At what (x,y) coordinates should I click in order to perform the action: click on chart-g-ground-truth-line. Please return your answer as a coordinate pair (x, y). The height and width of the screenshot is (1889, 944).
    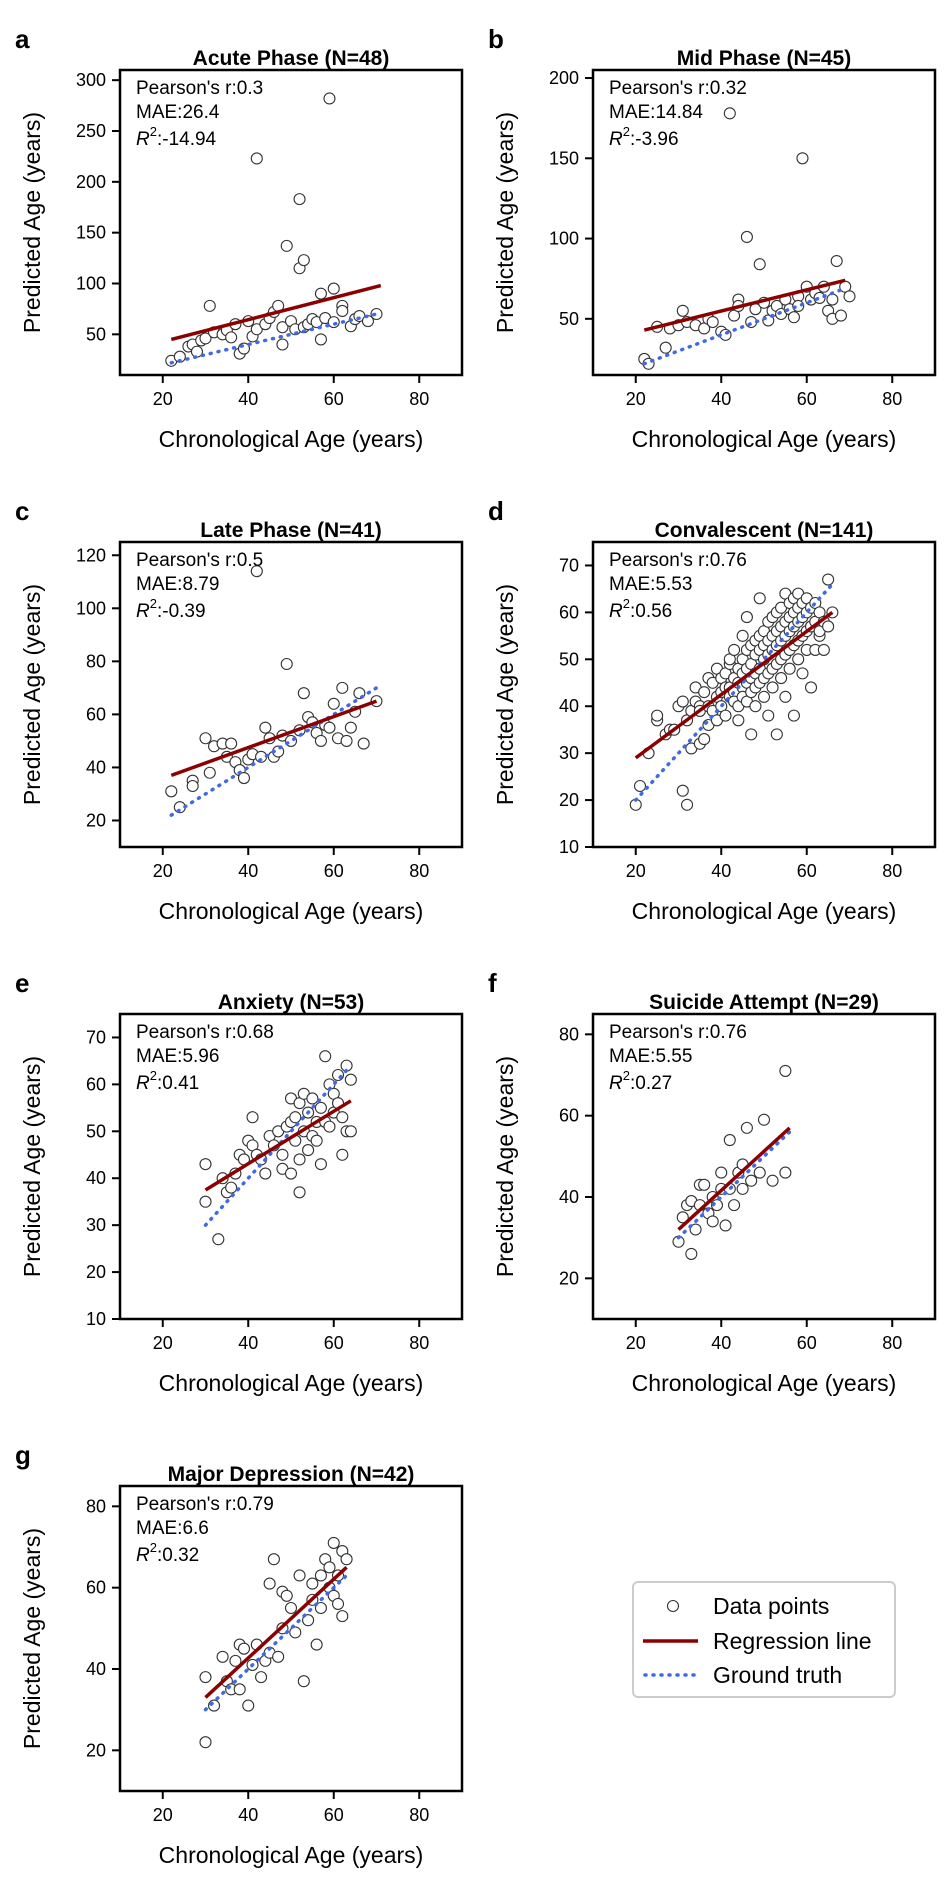
    Looking at the image, I should click on (276, 1642).